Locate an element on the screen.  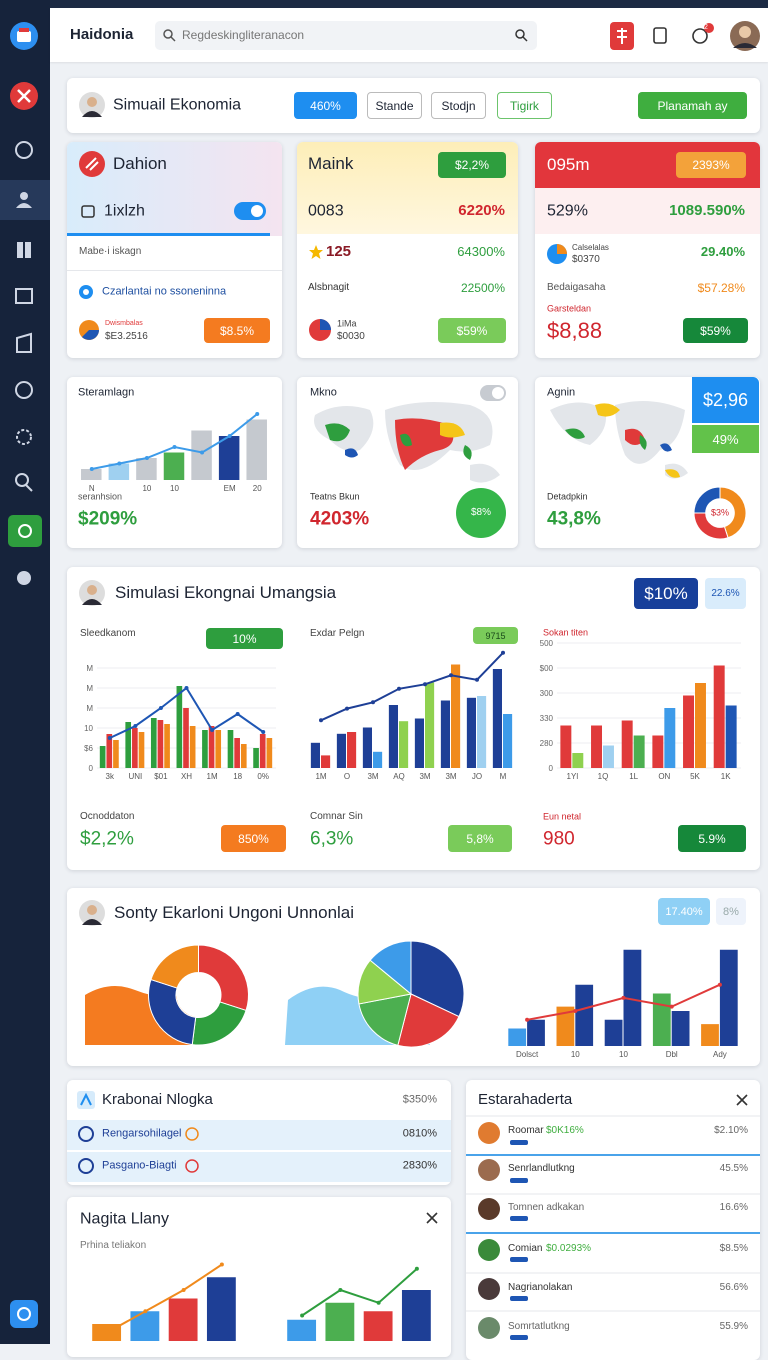
search-box is located at coordinates (346, 35).